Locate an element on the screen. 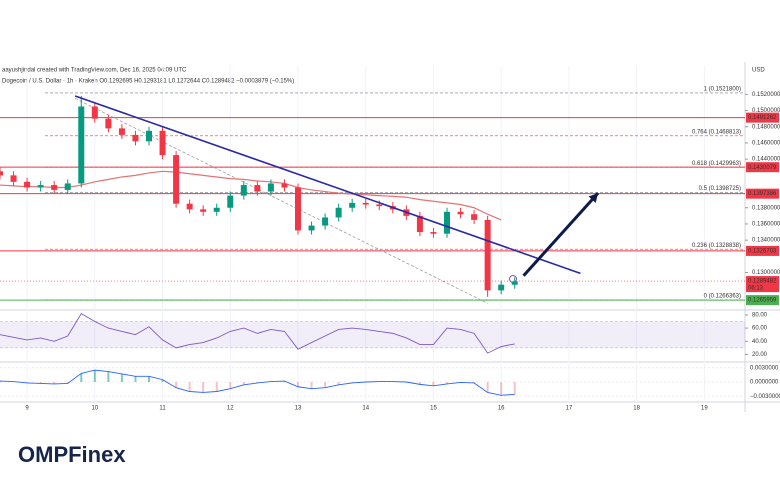 The image size is (780, 503). last-price-tag is located at coordinates (762, 284).